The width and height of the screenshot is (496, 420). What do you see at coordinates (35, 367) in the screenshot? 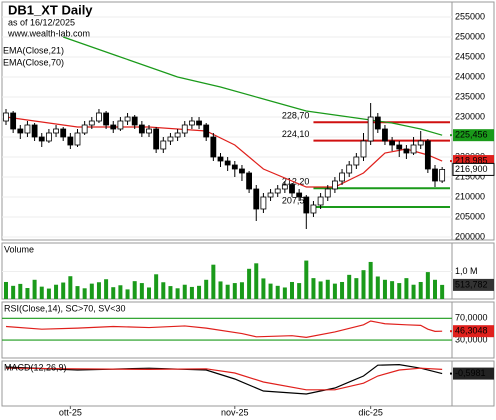
I see `panel-title: MACD(12,26,9)` at bounding box center [35, 367].